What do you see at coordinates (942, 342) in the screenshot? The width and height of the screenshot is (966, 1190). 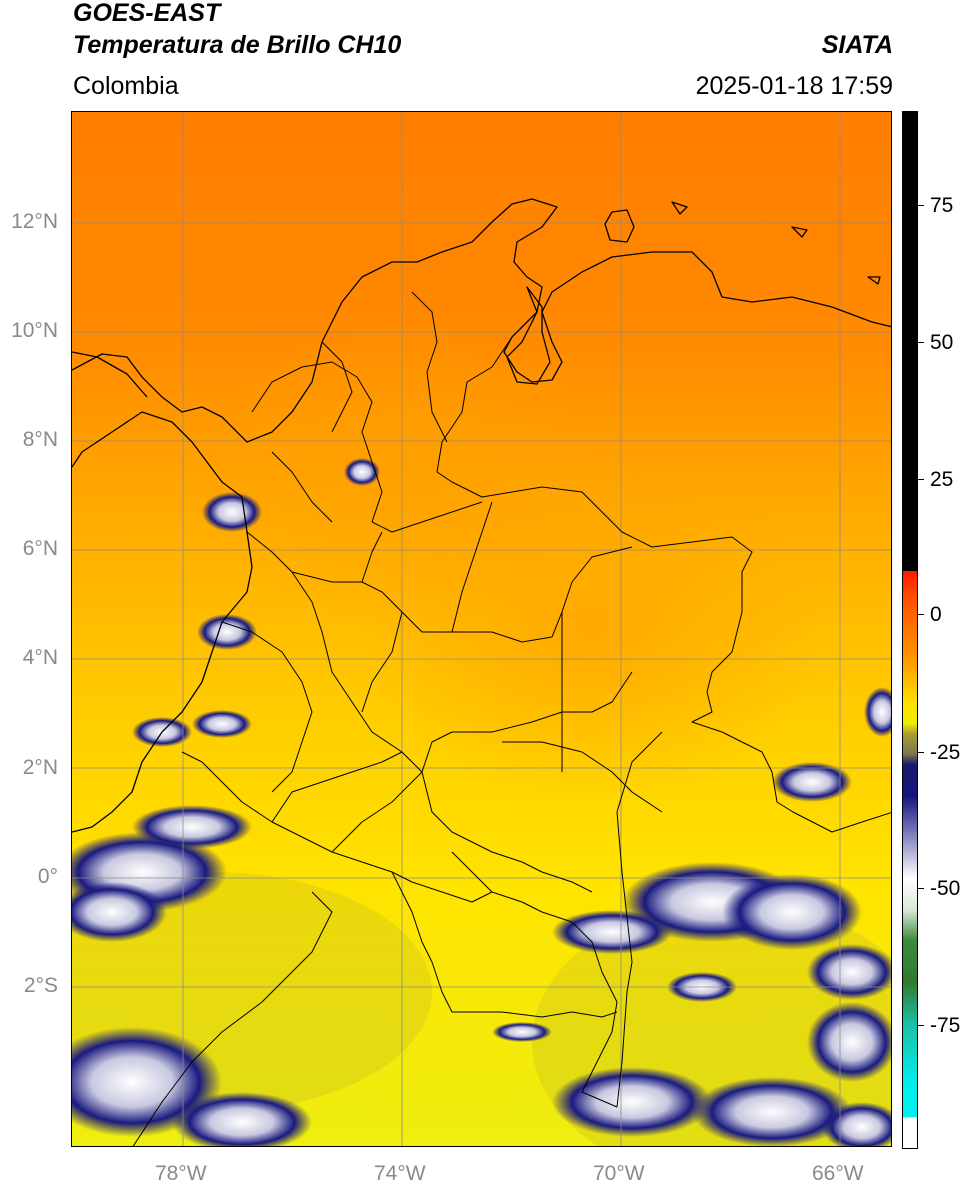 I see `colorbar-label-50: 50` at bounding box center [942, 342].